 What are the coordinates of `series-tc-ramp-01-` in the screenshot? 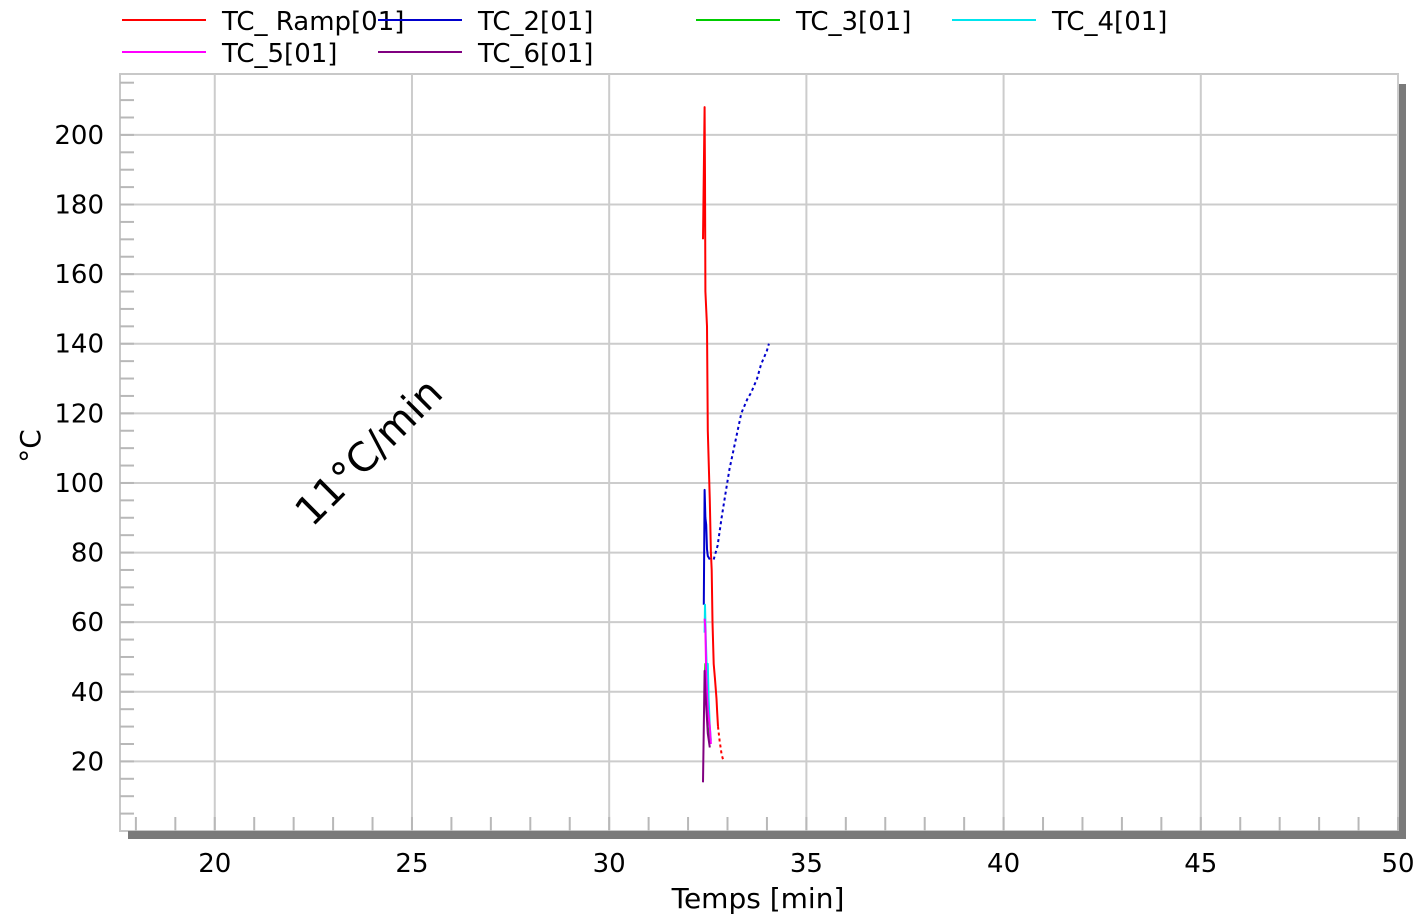 It's located at (713, 434).